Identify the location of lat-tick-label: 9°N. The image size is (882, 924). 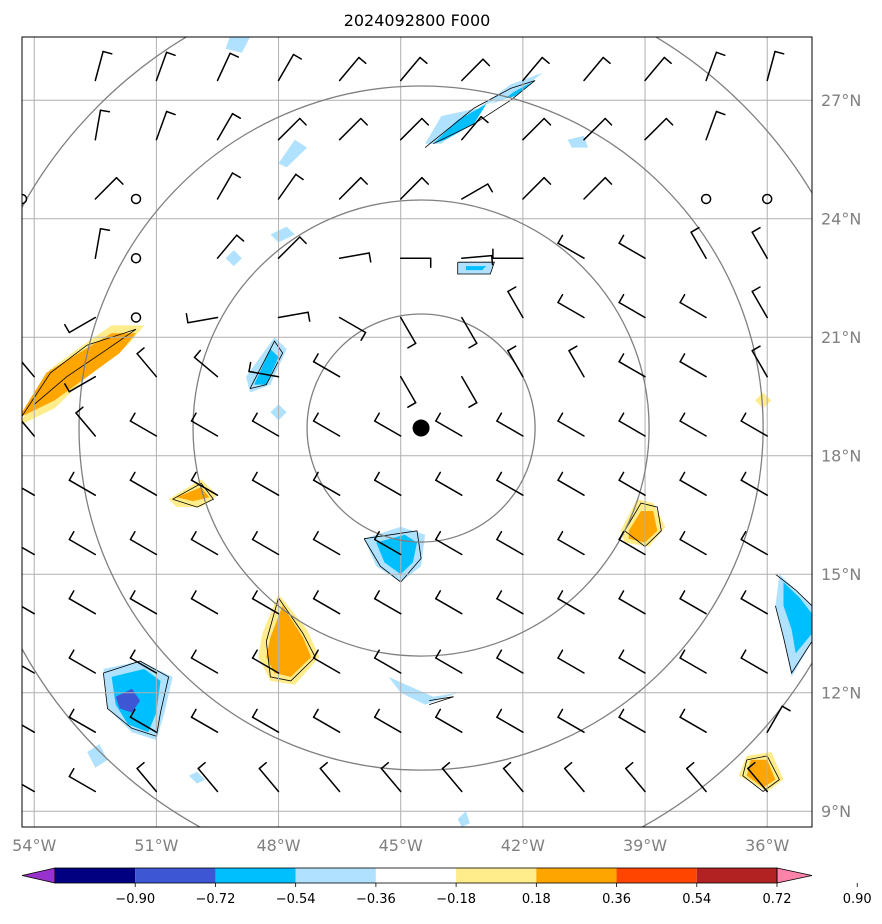
(836, 811).